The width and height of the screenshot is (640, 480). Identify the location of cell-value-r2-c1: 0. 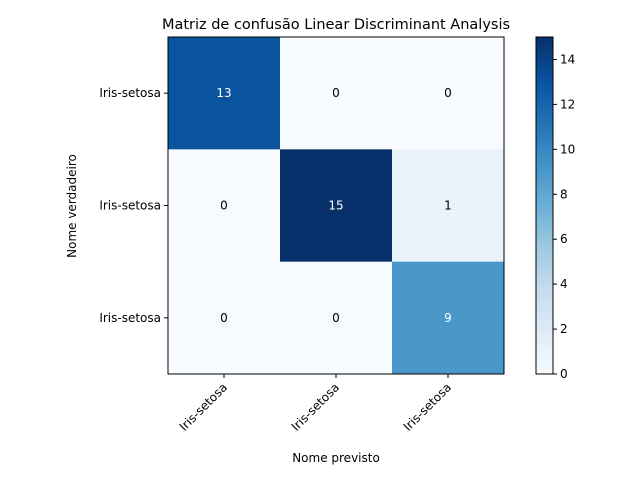
(336, 318).